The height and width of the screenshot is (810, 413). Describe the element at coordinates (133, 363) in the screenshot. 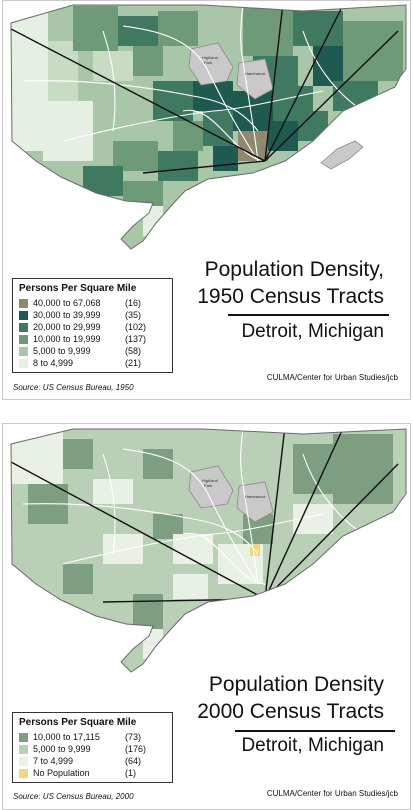

I see `legend-count: (21)` at that location.